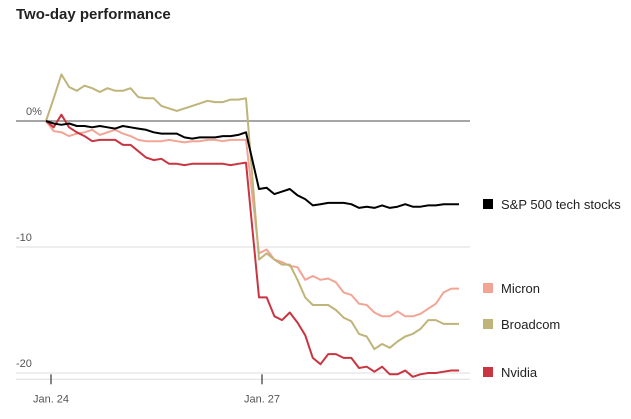 Image resolution: width=631 pixels, height=419 pixels. Describe the element at coordinates (24, 238) in the screenshot. I see `y-tick-label: -10` at that location.